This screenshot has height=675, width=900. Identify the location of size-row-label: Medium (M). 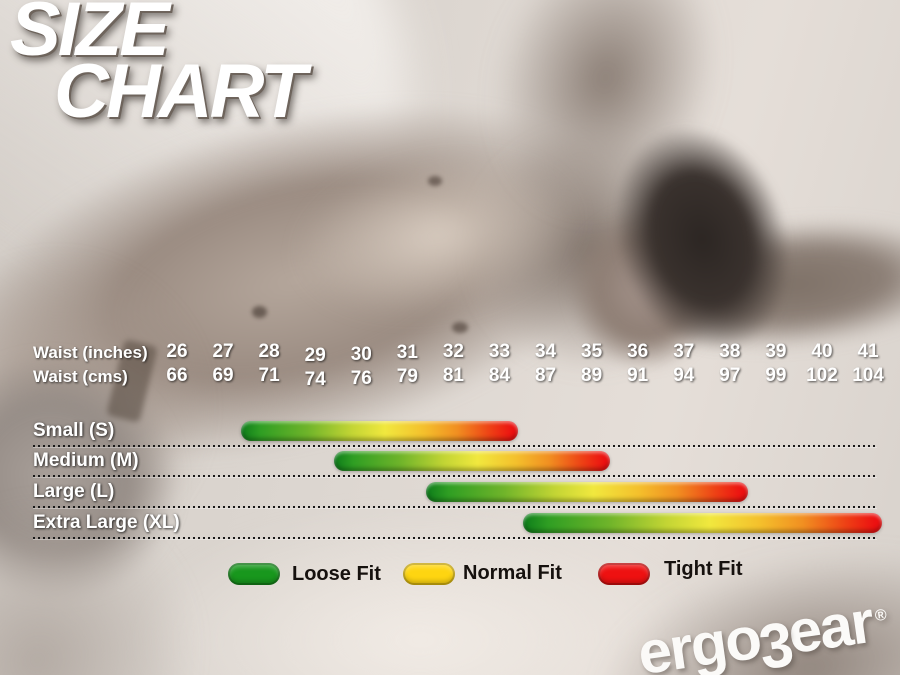
(86, 460).